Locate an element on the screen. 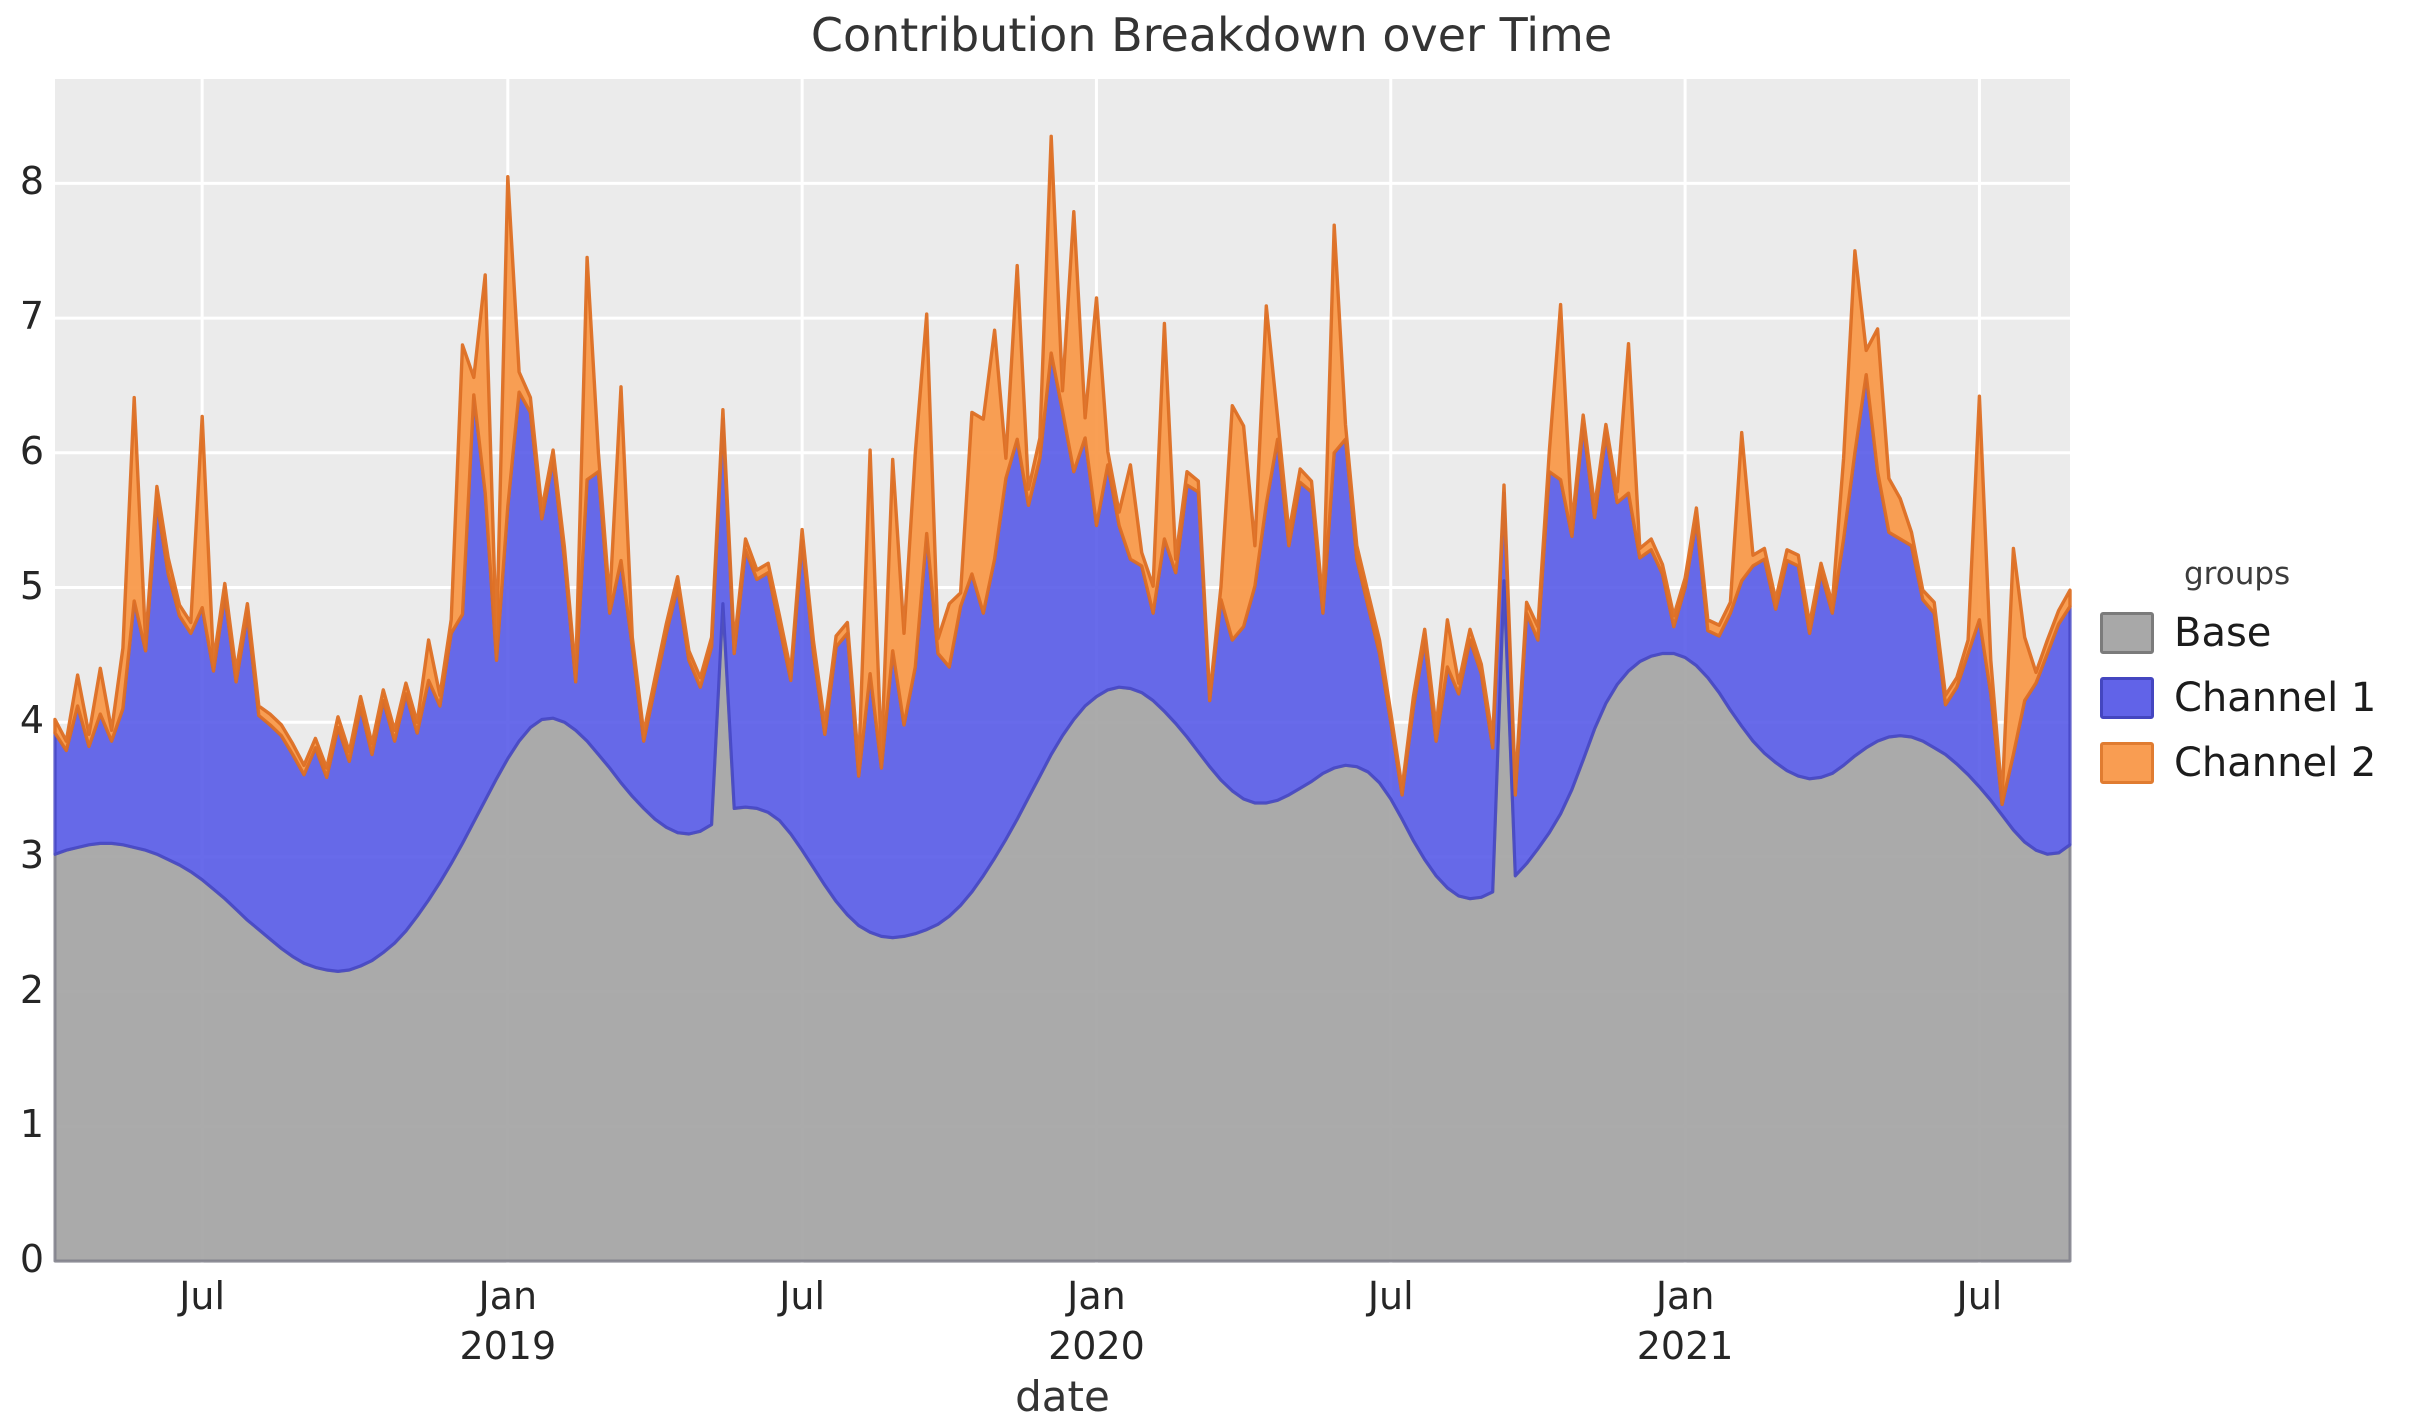 The height and width of the screenshot is (1423, 2423). x-tick-year-label: 2021 is located at coordinates (1685, 1346).